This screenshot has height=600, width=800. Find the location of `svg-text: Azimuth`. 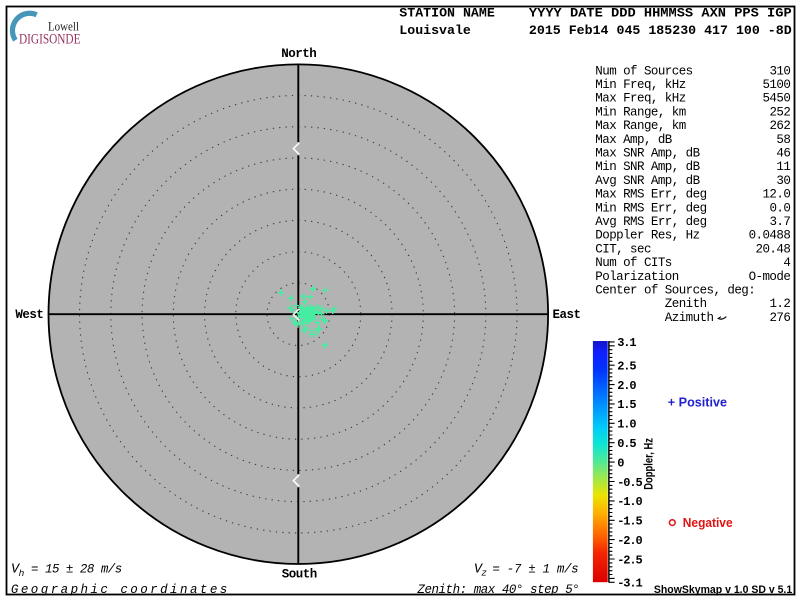

svg-text: Azimuth is located at coordinates (654, 318).